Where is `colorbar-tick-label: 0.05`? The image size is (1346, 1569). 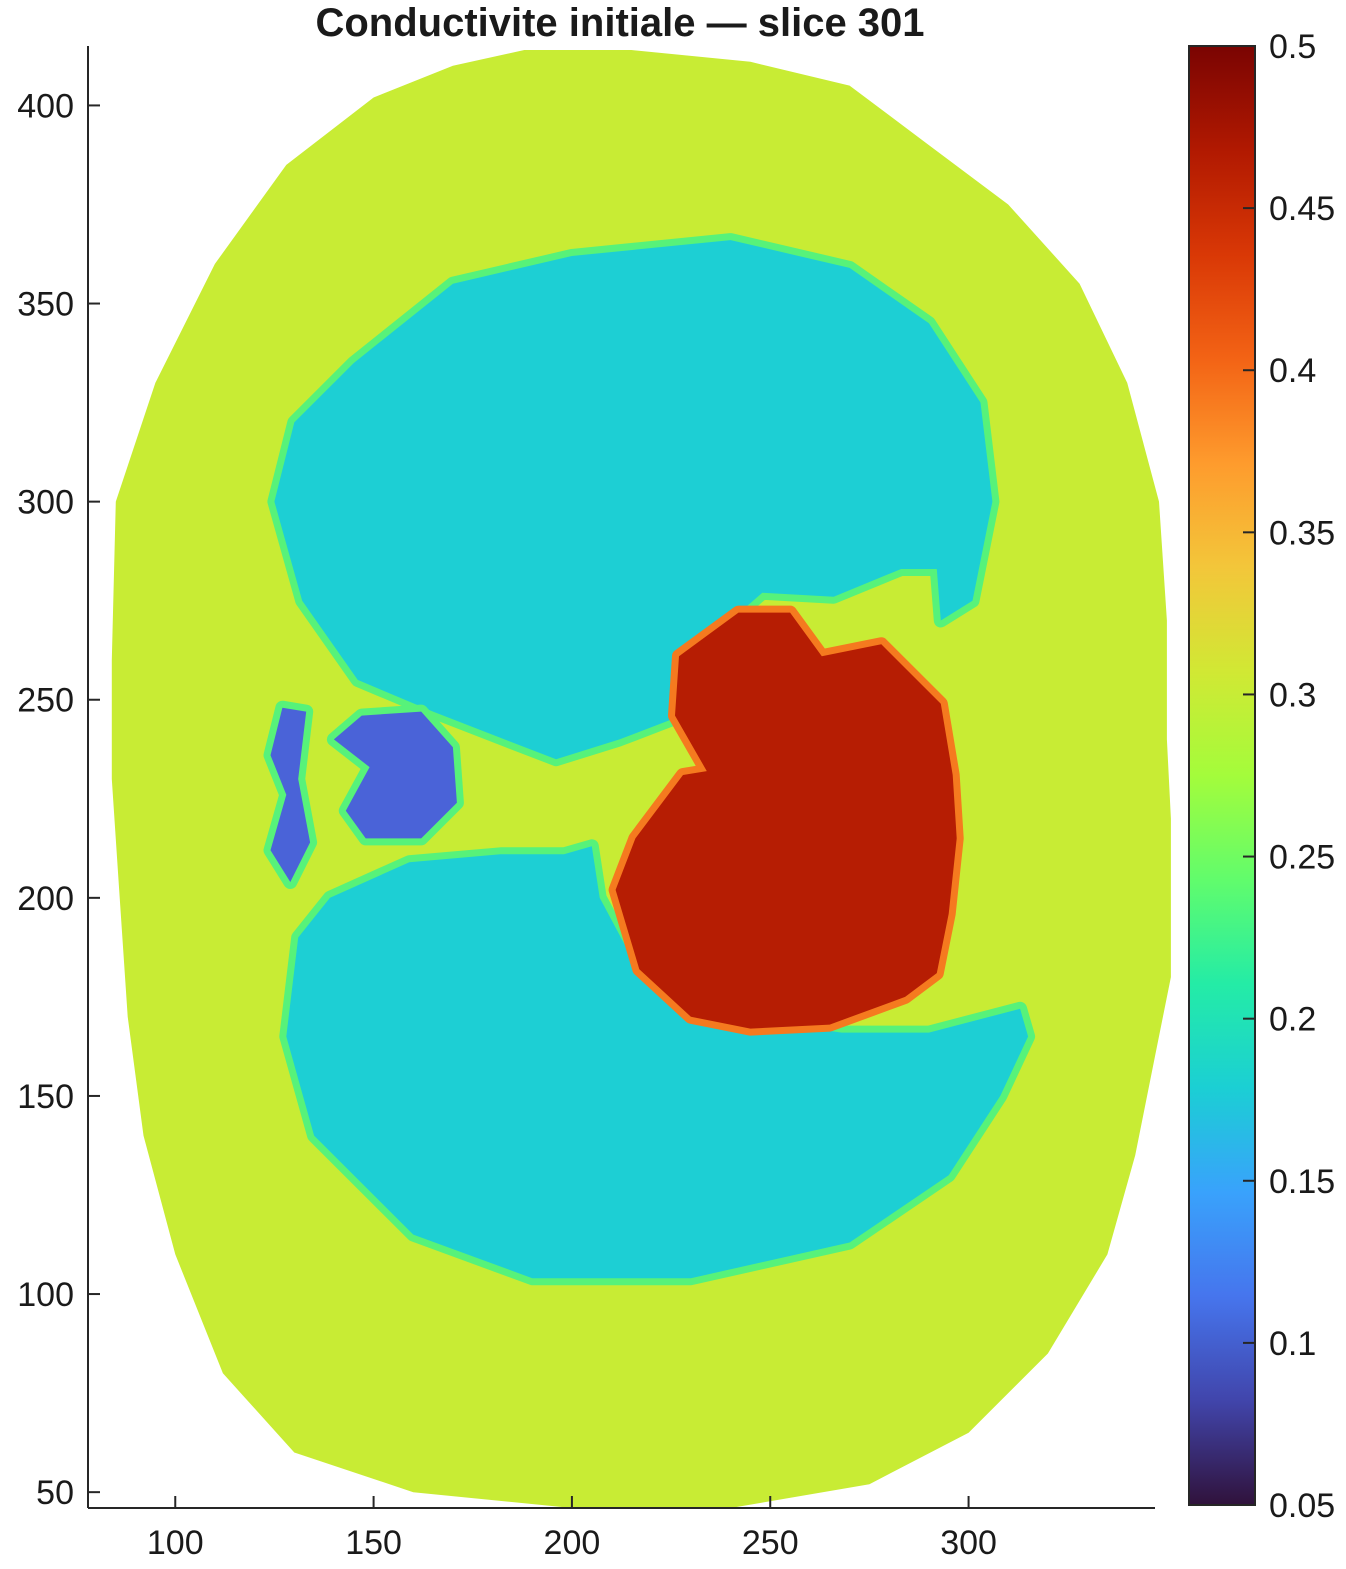 colorbar-tick-label: 0.05 is located at coordinates (1302, 1506).